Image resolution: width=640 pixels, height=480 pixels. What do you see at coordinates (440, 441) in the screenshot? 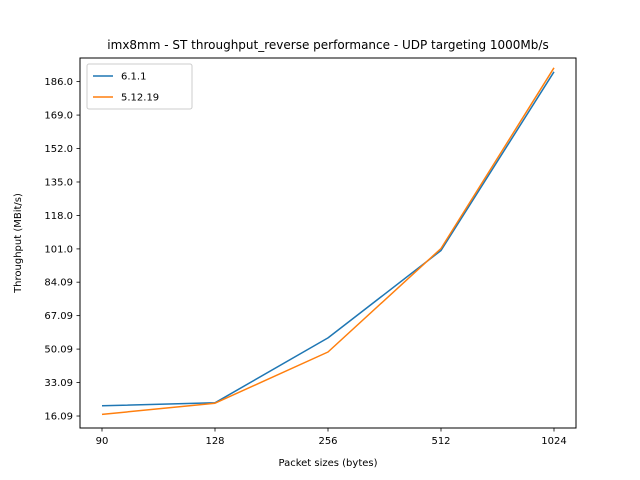
I see `x-tick-label: 512` at bounding box center [440, 441].